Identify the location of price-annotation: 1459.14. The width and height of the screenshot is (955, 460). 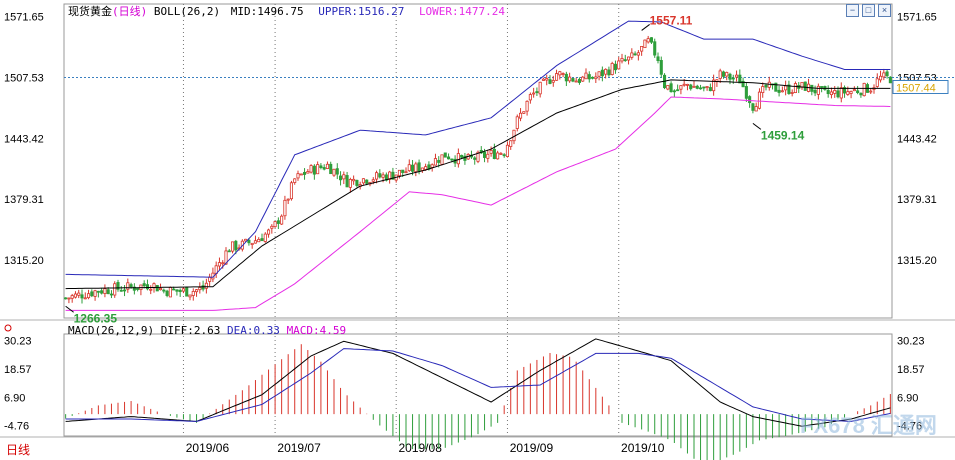
(783, 135).